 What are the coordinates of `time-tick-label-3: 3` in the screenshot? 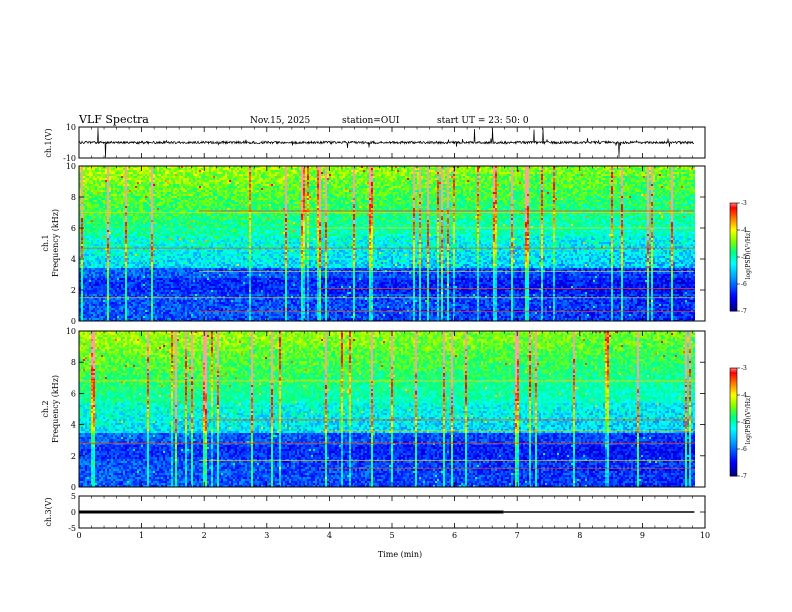 It's located at (266, 535).